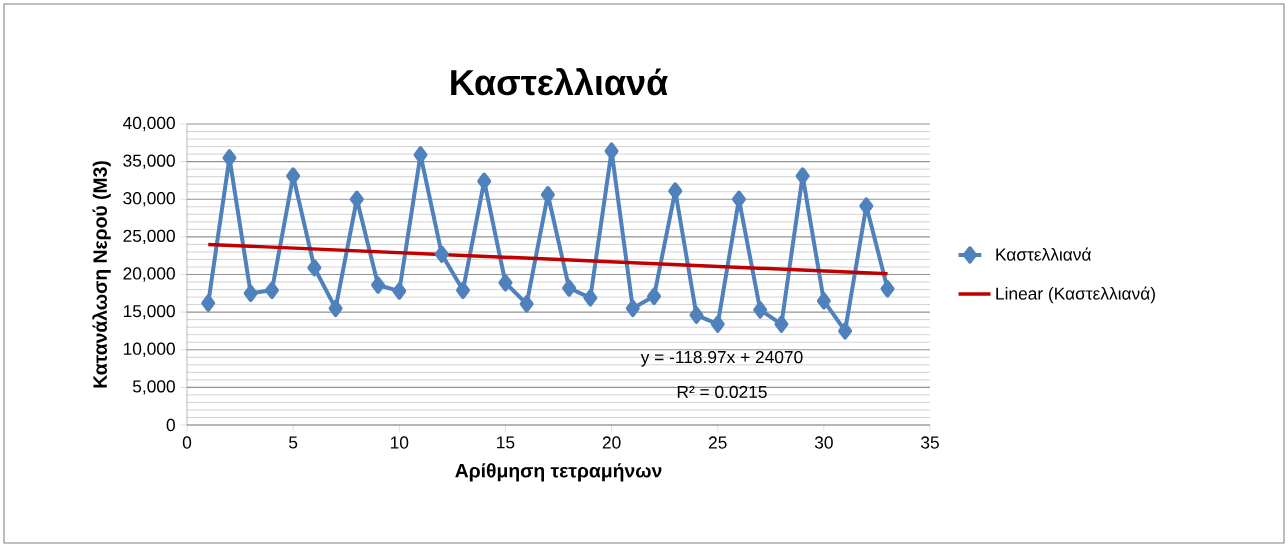 The width and height of the screenshot is (1288, 547). What do you see at coordinates (823, 442) in the screenshot?
I see `x-tick-label: 30` at bounding box center [823, 442].